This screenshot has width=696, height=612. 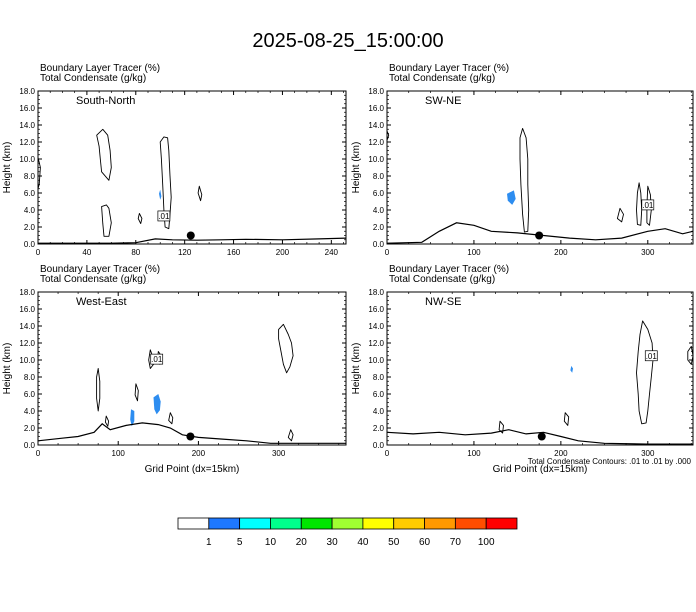 What do you see at coordinates (363, 542) in the screenshot?
I see `colorbar-label: 40` at bounding box center [363, 542].